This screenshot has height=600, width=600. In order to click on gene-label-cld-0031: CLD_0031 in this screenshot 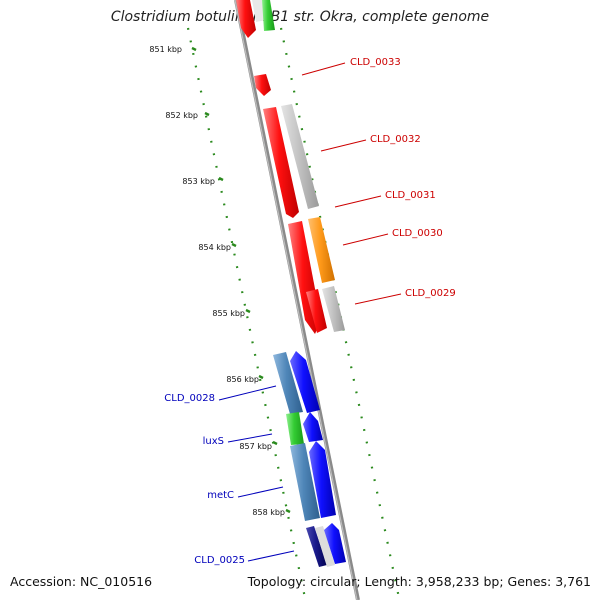, I will do `click(410, 195)`.